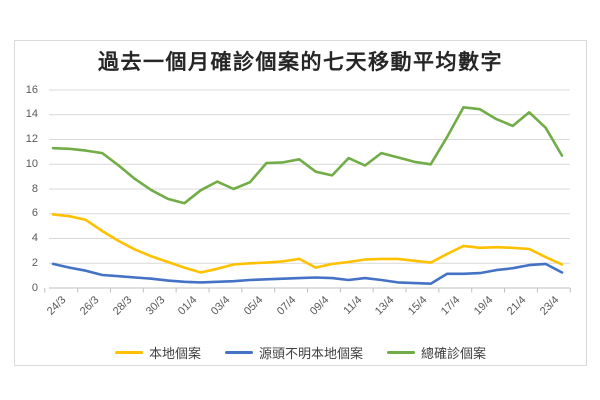 The image size is (600, 400). I want to click on y-tick-label: 0, so click(34, 287).